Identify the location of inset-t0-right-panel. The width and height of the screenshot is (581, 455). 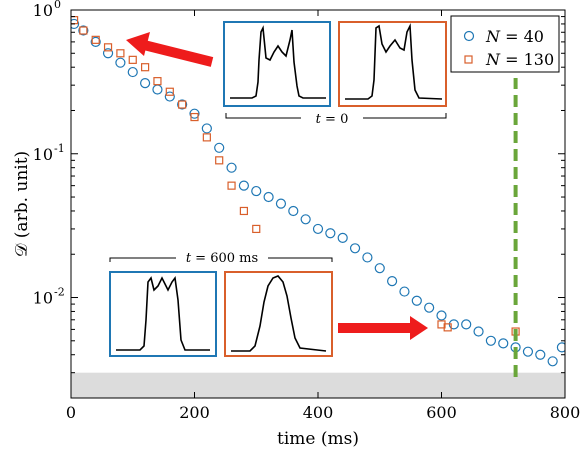
(392, 64).